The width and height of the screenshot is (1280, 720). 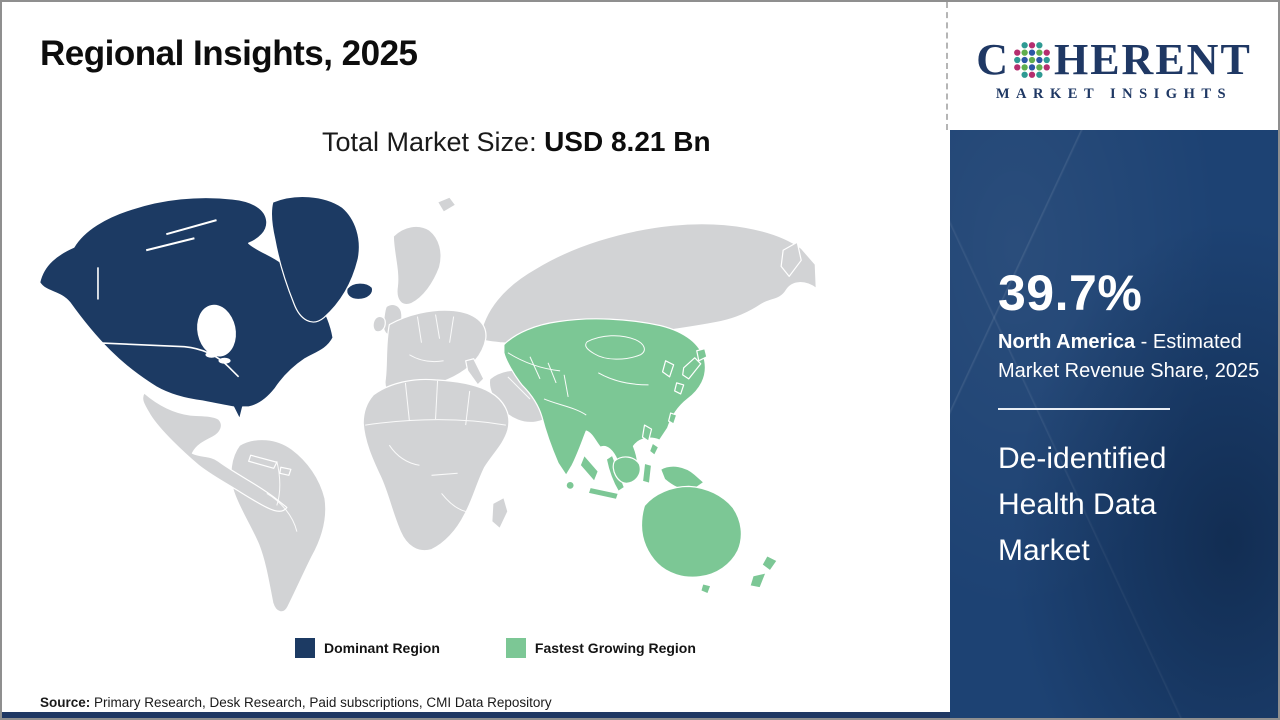 What do you see at coordinates (706, 589) in the screenshot?
I see `island-tasmania` at bounding box center [706, 589].